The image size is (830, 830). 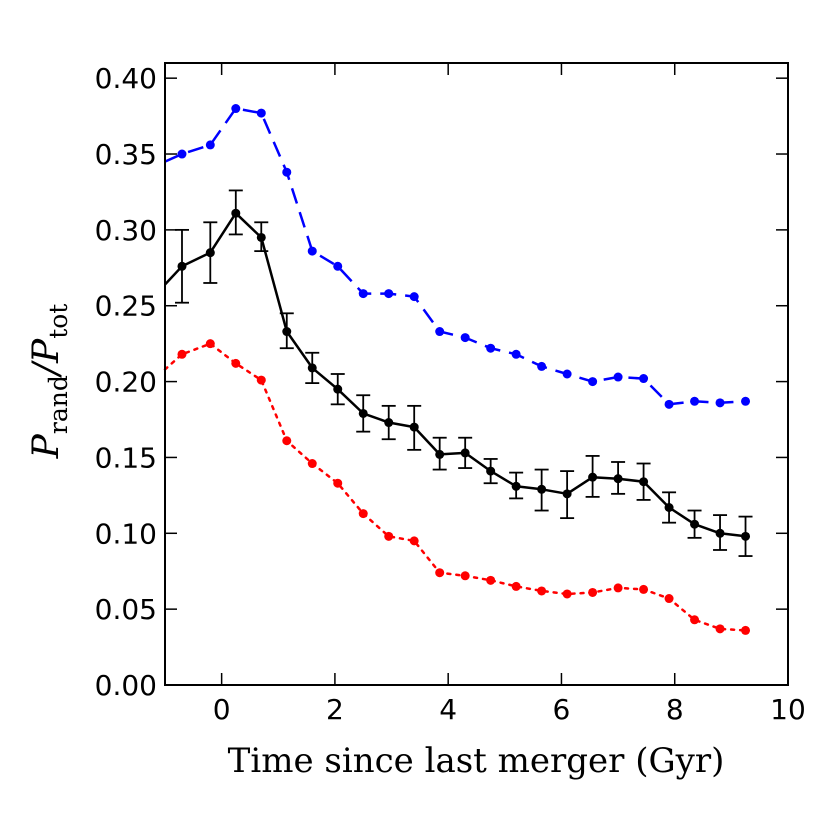 I want to click on y-tick-label: 0.05, so click(x=126, y=609).